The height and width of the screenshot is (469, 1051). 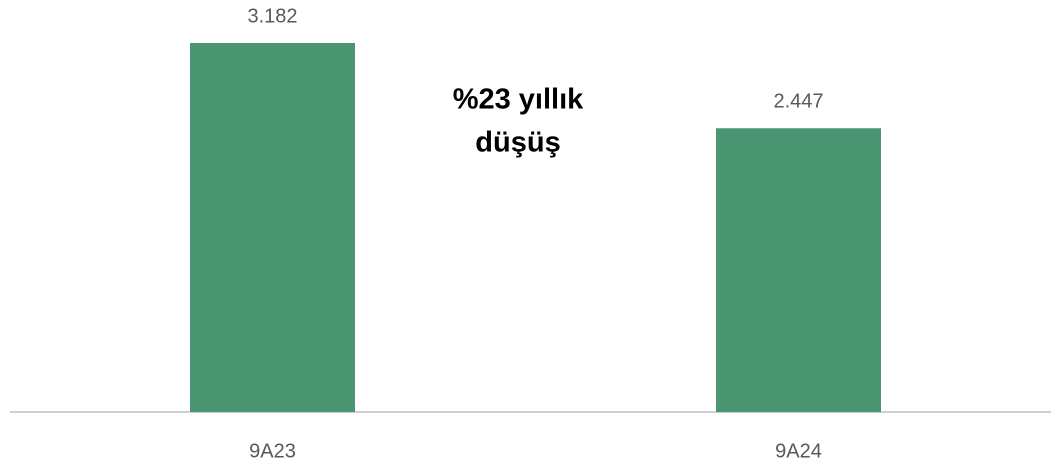 I want to click on x-tick-label: 9A23, so click(x=272, y=451).